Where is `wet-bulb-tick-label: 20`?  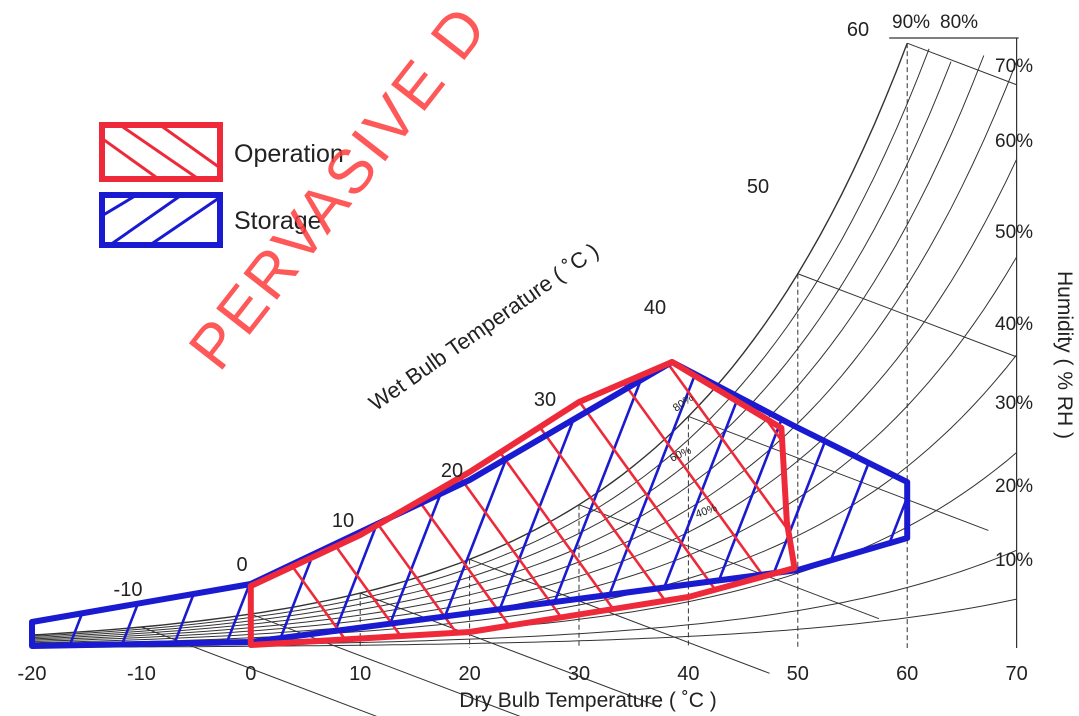 wet-bulb-tick-label: 20 is located at coordinates (452, 471).